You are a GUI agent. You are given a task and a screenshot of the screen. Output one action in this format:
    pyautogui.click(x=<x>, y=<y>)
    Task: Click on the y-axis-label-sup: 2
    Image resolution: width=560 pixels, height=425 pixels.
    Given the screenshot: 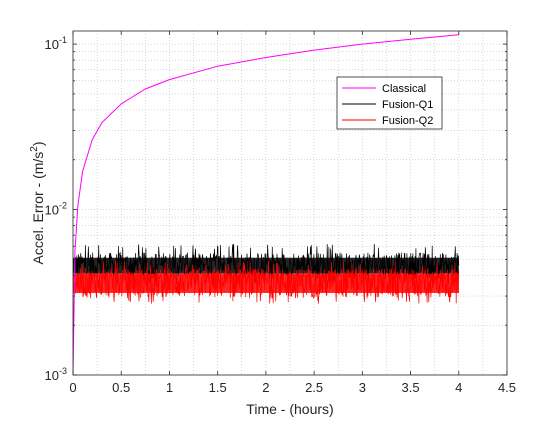 What is the action you would take?
    pyautogui.click(x=34, y=149)
    